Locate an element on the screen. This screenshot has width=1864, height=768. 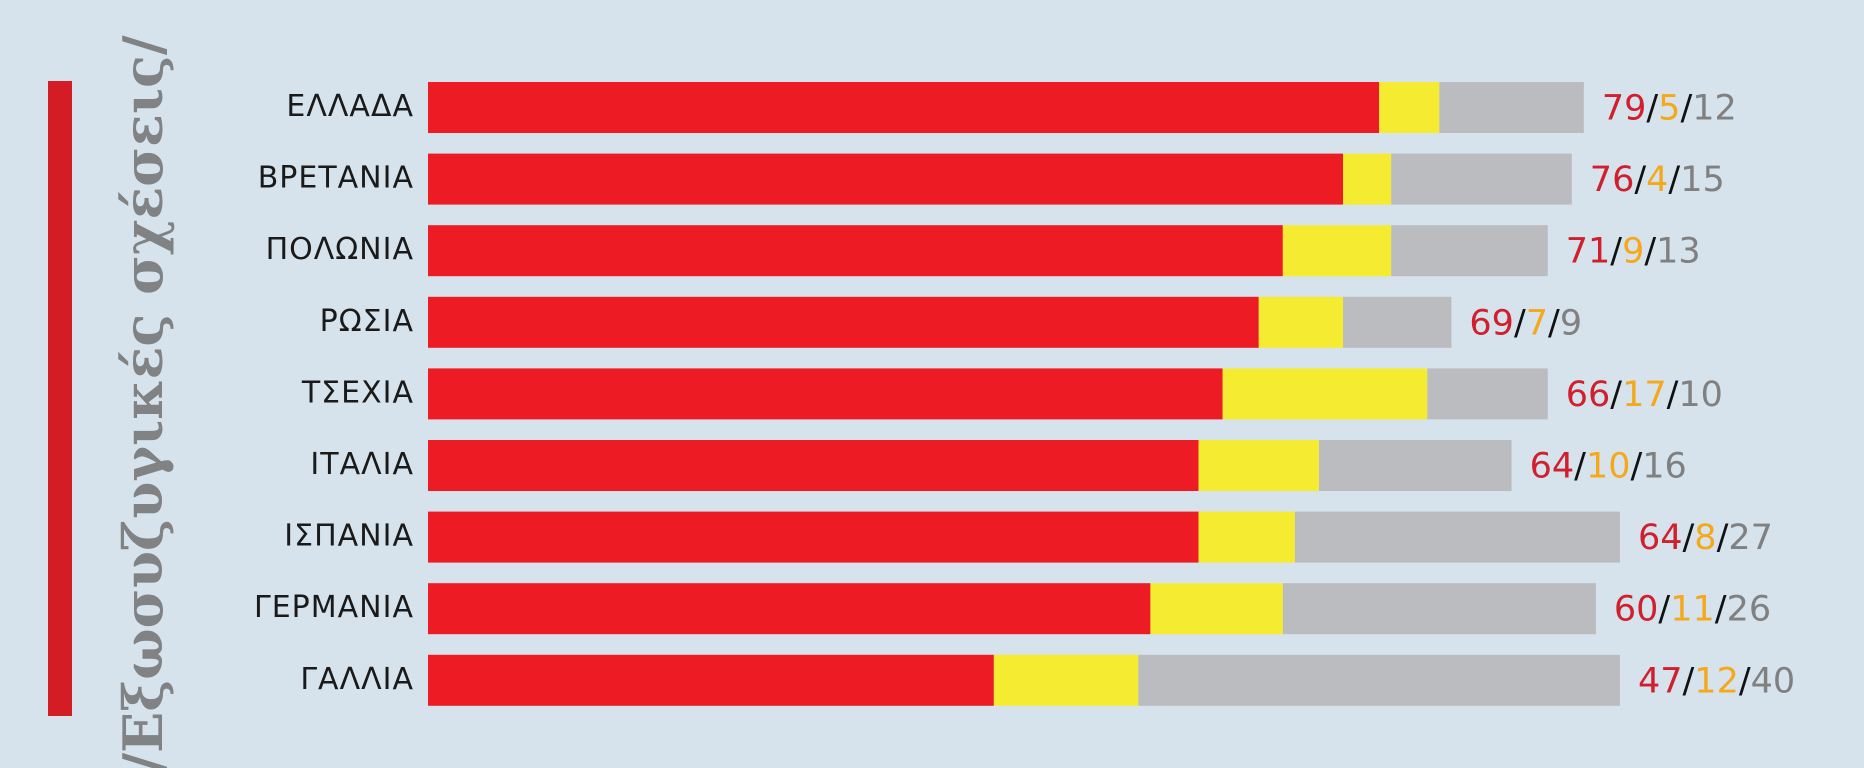
value: 66 is located at coordinates (1588, 395).